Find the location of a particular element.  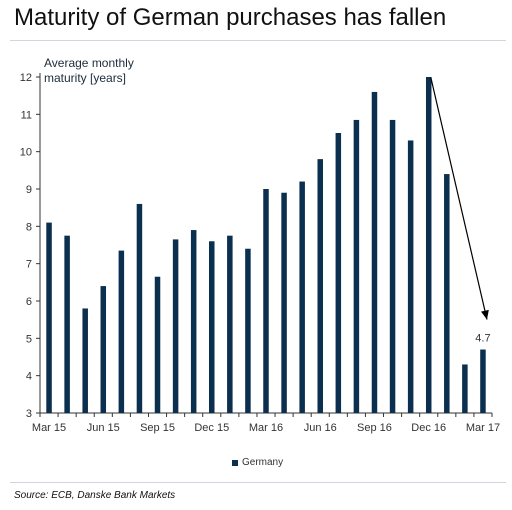

y-tick-label: 8 is located at coordinates (29, 227).